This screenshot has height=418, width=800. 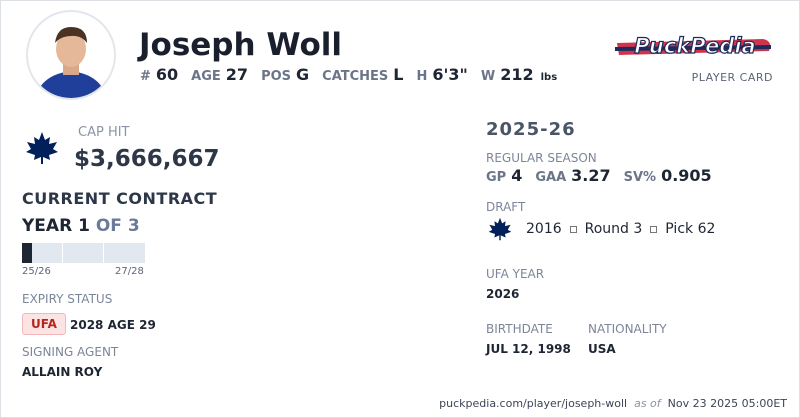 I want to click on agent-label: SIGNING AGENT, so click(x=70, y=352).